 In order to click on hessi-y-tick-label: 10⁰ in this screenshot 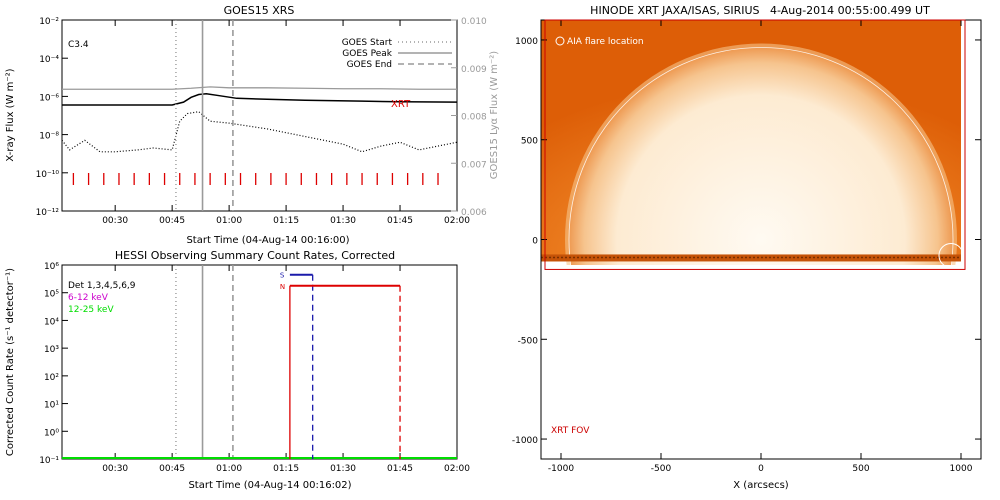, I will do `click(51, 433)`.